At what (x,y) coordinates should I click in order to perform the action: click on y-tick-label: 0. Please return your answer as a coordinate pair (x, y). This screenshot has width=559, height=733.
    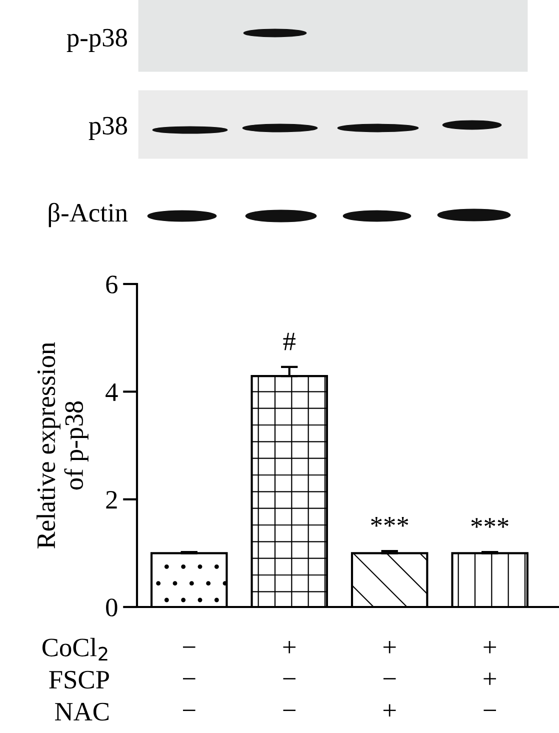
    Looking at the image, I should click on (112, 607).